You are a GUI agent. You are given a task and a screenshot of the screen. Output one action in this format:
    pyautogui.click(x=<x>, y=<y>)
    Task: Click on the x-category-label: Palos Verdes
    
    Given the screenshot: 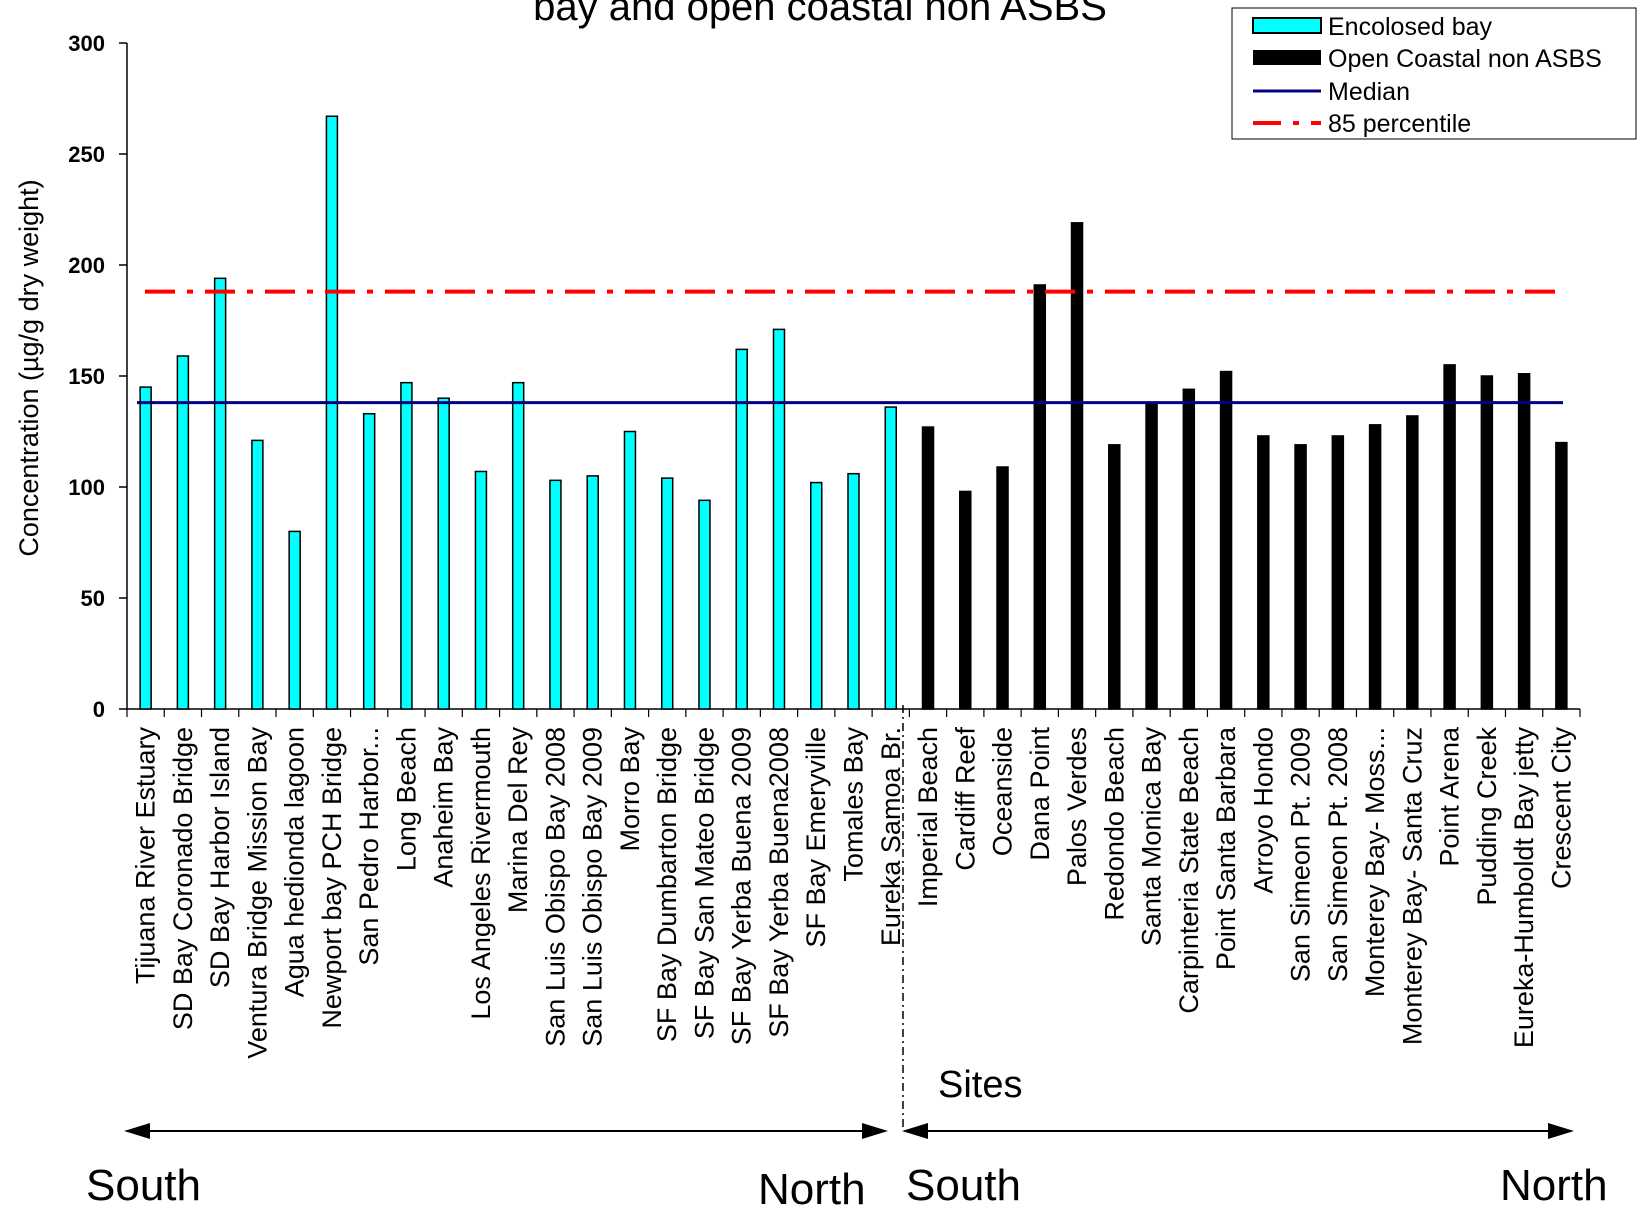 What is the action you would take?
    pyautogui.click(x=1077, y=806)
    